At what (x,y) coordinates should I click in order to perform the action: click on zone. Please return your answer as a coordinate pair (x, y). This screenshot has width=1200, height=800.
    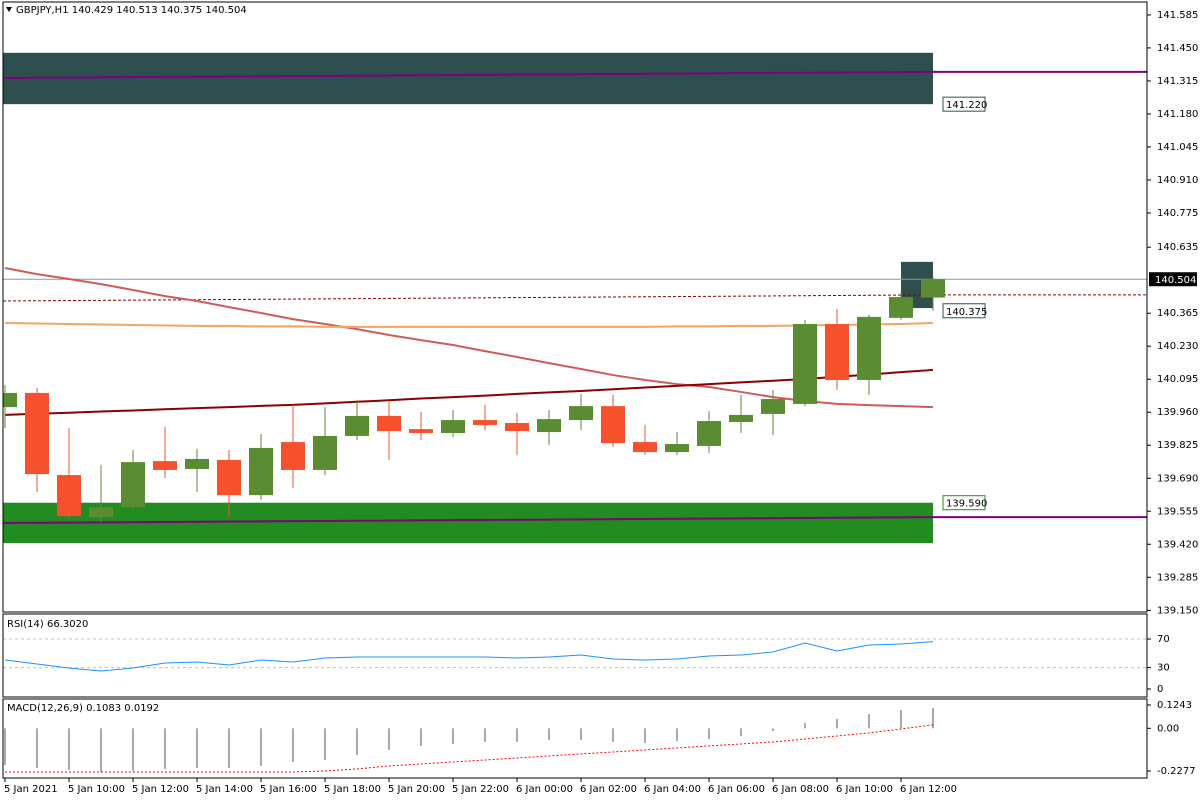
    Looking at the image, I should click on (468, 78).